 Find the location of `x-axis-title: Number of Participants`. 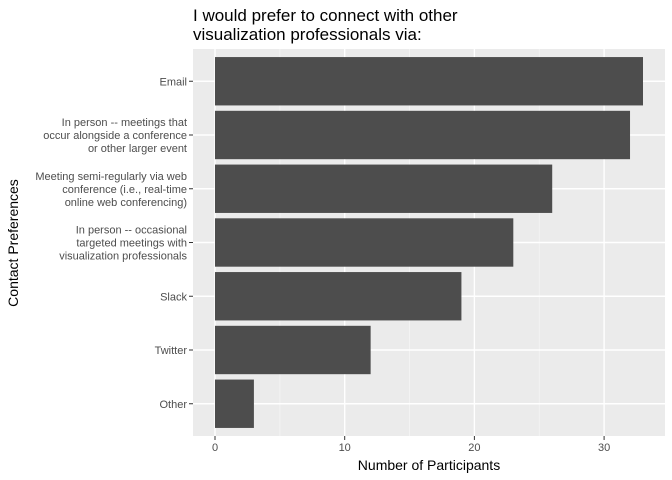

x-axis-title: Number of Participants is located at coordinates (429, 465).